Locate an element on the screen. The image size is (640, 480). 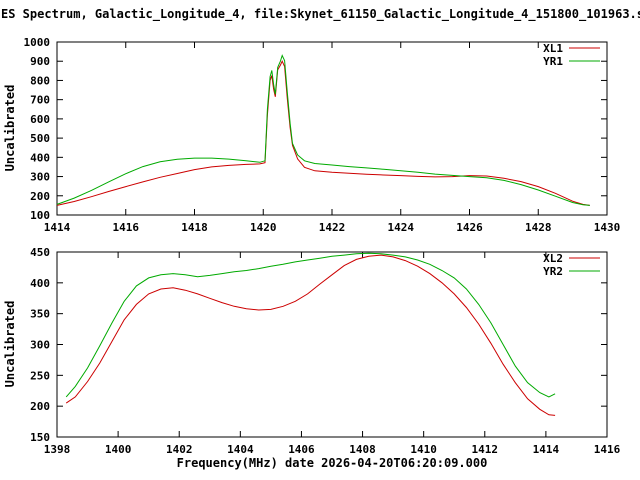
y-tick-label: 500 is located at coordinates (40, 138).